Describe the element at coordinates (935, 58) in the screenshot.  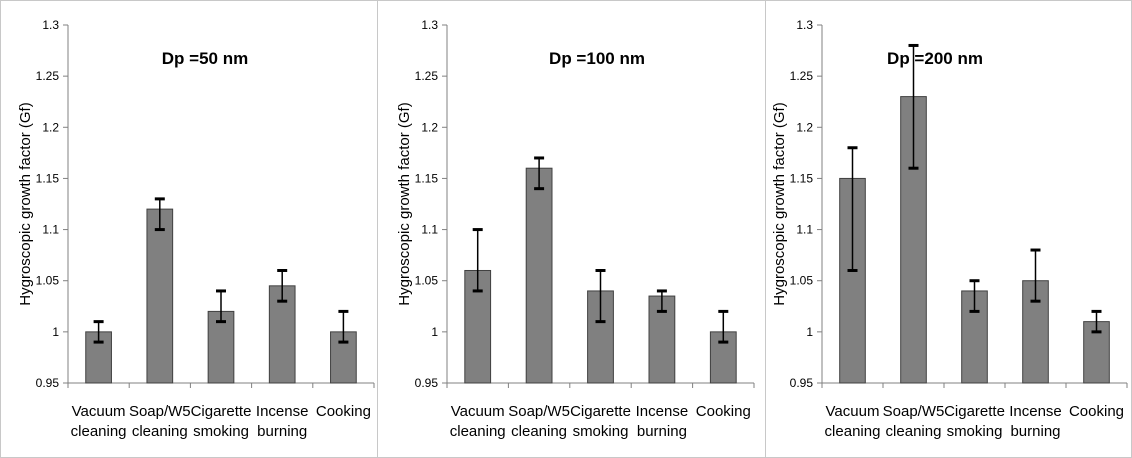
I see `chart-title: Dp =200 nm` at that location.